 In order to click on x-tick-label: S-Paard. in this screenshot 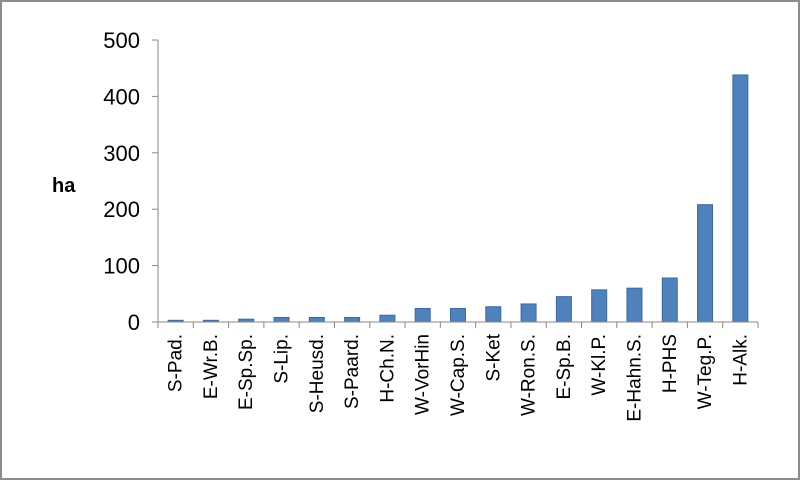, I will do `click(352, 371)`.